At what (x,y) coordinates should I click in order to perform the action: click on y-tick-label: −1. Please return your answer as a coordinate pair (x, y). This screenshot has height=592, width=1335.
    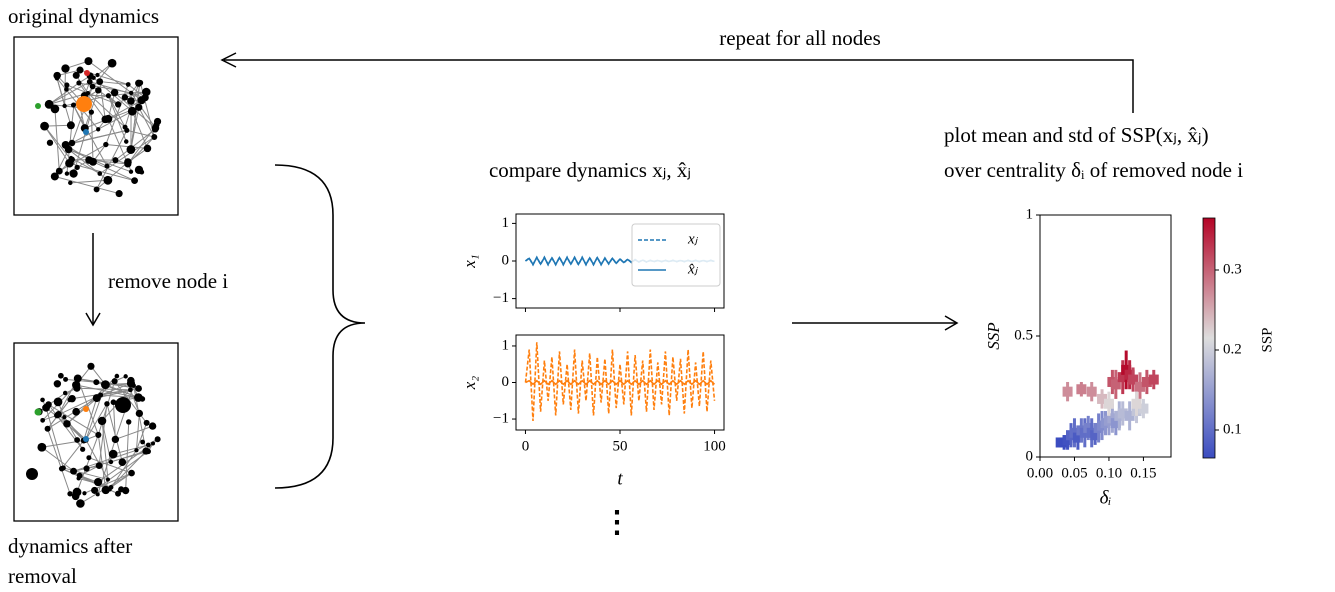
    Looking at the image, I should click on (501, 298).